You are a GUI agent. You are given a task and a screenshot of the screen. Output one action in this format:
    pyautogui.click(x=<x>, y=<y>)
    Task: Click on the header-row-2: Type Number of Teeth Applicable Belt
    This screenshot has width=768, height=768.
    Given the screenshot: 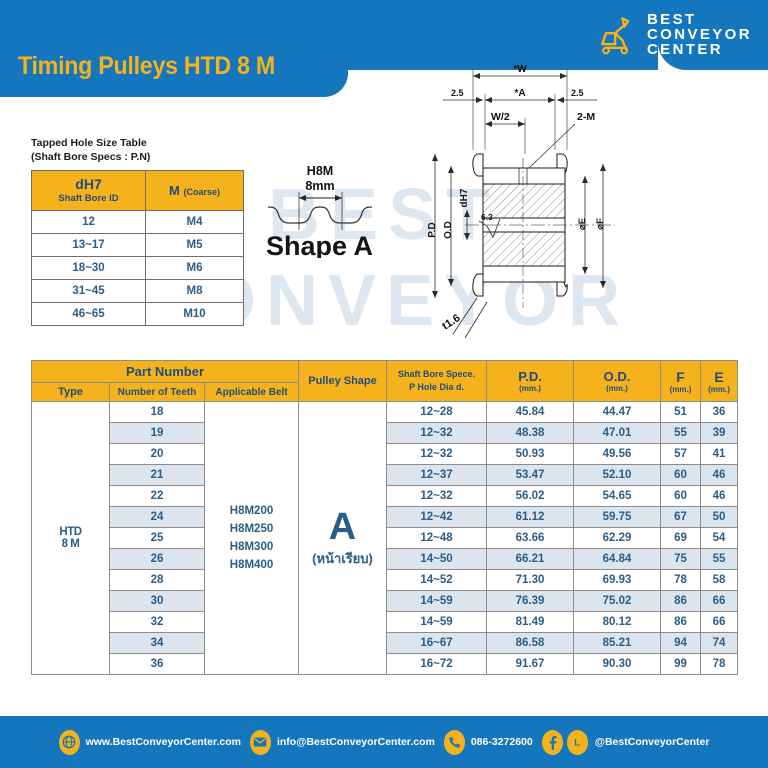 What is the action you would take?
    pyautogui.click(x=384, y=392)
    